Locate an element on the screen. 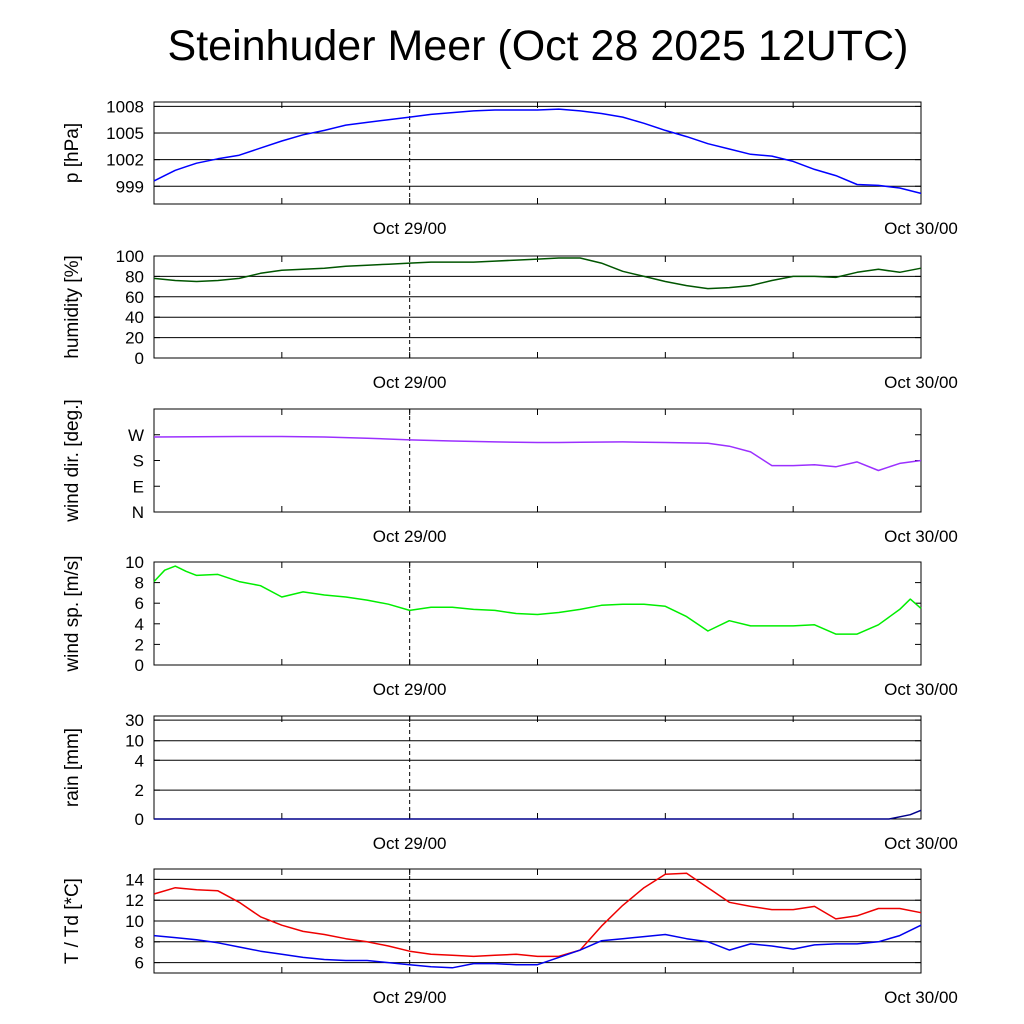  y-tick-label-wind_speed: 6 is located at coordinates (139, 603).